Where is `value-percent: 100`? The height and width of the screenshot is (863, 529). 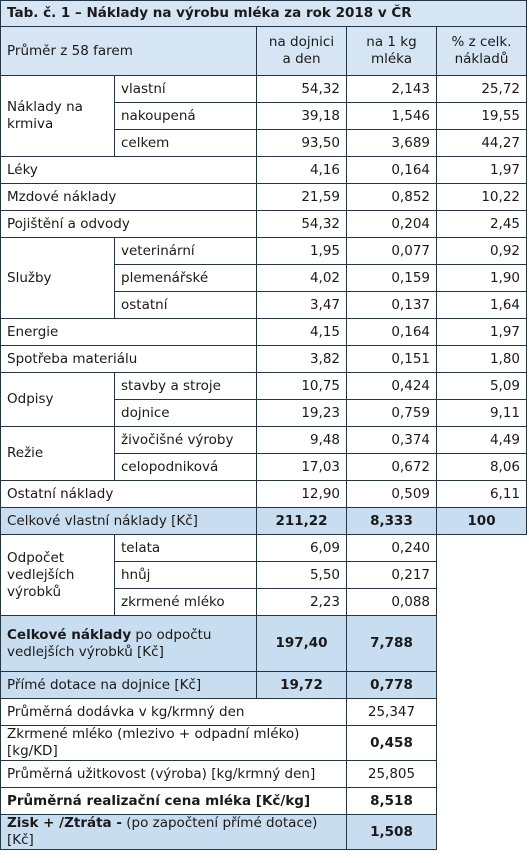 value-percent: 100 is located at coordinates (481, 521).